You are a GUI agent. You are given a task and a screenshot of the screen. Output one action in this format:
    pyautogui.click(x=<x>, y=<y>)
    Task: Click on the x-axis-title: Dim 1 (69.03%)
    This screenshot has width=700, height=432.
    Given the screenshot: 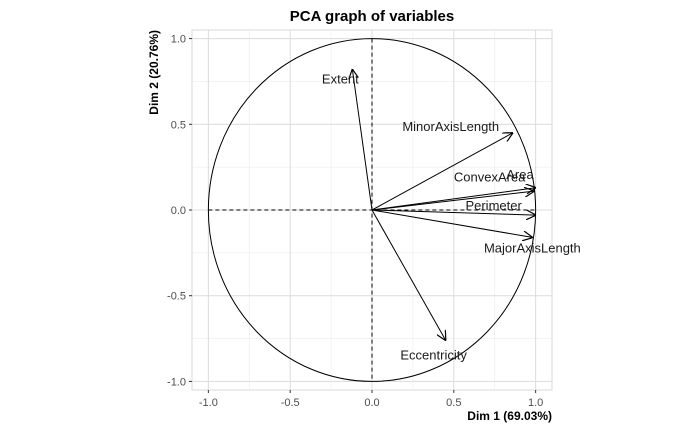 What is the action you would take?
    pyautogui.click(x=509, y=416)
    